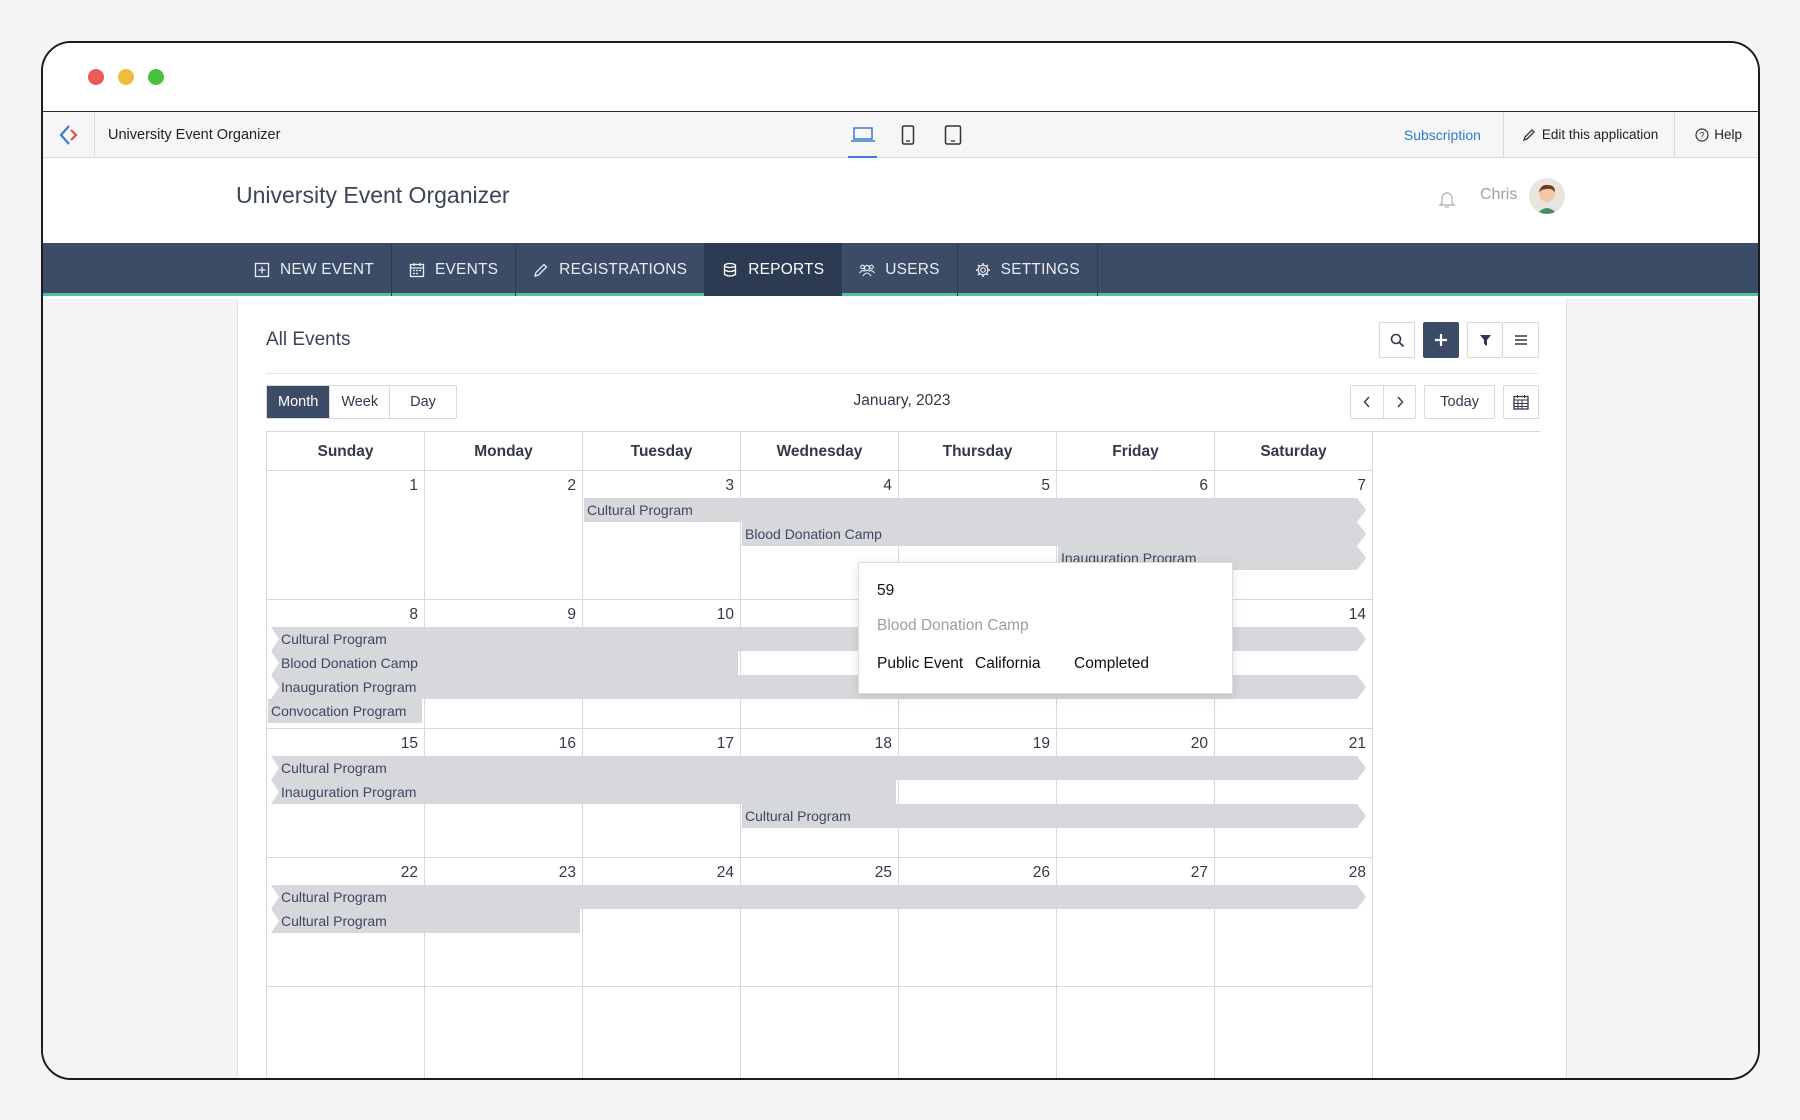  What do you see at coordinates (1397, 340) in the screenshot?
I see `search-button` at bounding box center [1397, 340].